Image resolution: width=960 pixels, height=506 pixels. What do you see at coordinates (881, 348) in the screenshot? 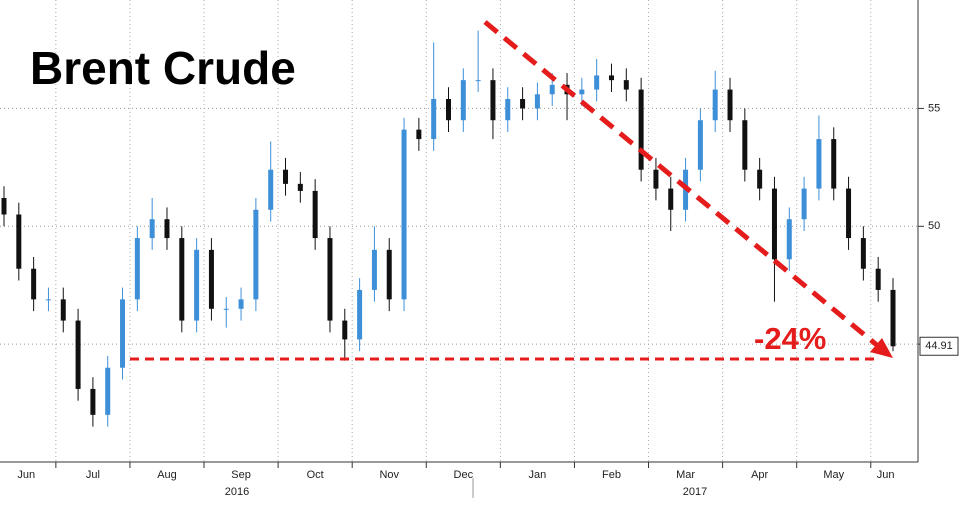
I see `arrow-head` at bounding box center [881, 348].